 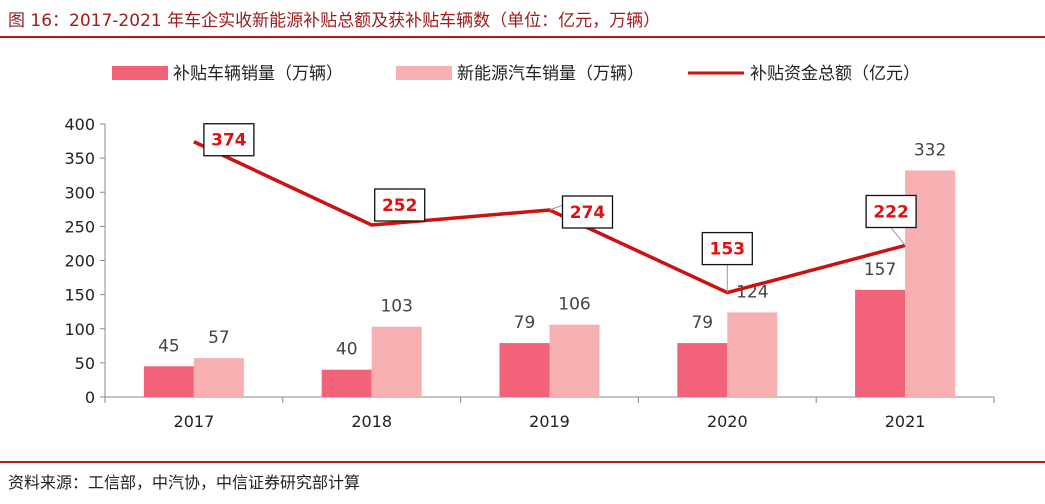 I want to click on x-tick-label: 2017, so click(x=194, y=421).